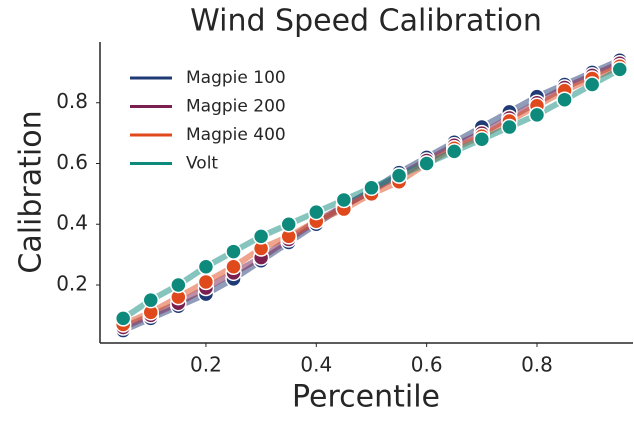 This screenshot has width=634, height=421. Describe the element at coordinates (366, 397) in the screenshot. I see `x-axis-label: Percentile` at that location.